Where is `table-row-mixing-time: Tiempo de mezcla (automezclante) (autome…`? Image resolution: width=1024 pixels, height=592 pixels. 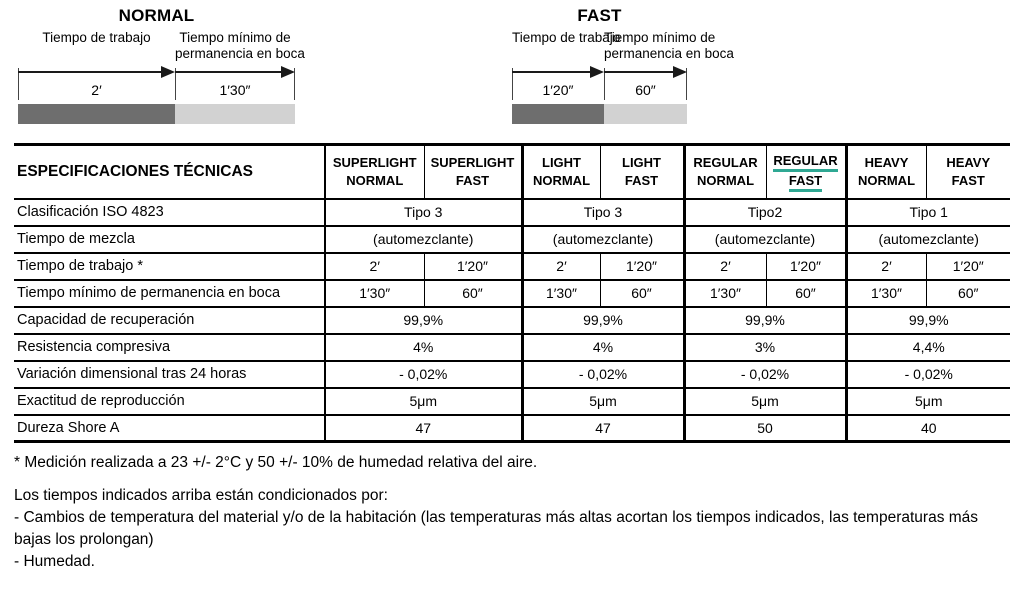
table-row-mixing-time: Tiempo de mezcla (automezclante) (autome… is located at coordinates (512, 239).